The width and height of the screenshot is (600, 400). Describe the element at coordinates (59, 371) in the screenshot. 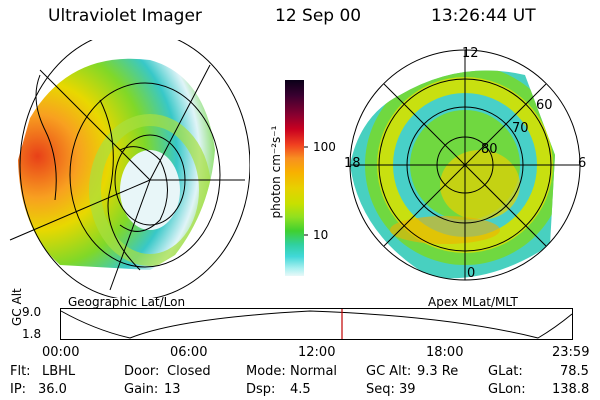

I see `filter-value: LBHL` at that location.